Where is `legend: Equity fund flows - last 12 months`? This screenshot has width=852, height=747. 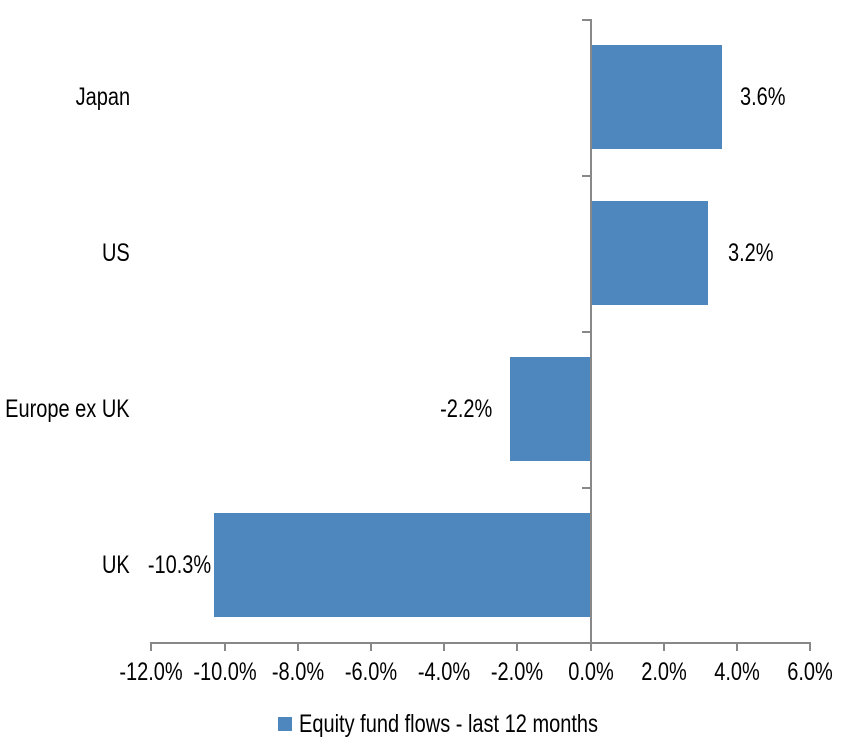 legend: Equity fund flows - last 12 months is located at coordinates (475, 724).